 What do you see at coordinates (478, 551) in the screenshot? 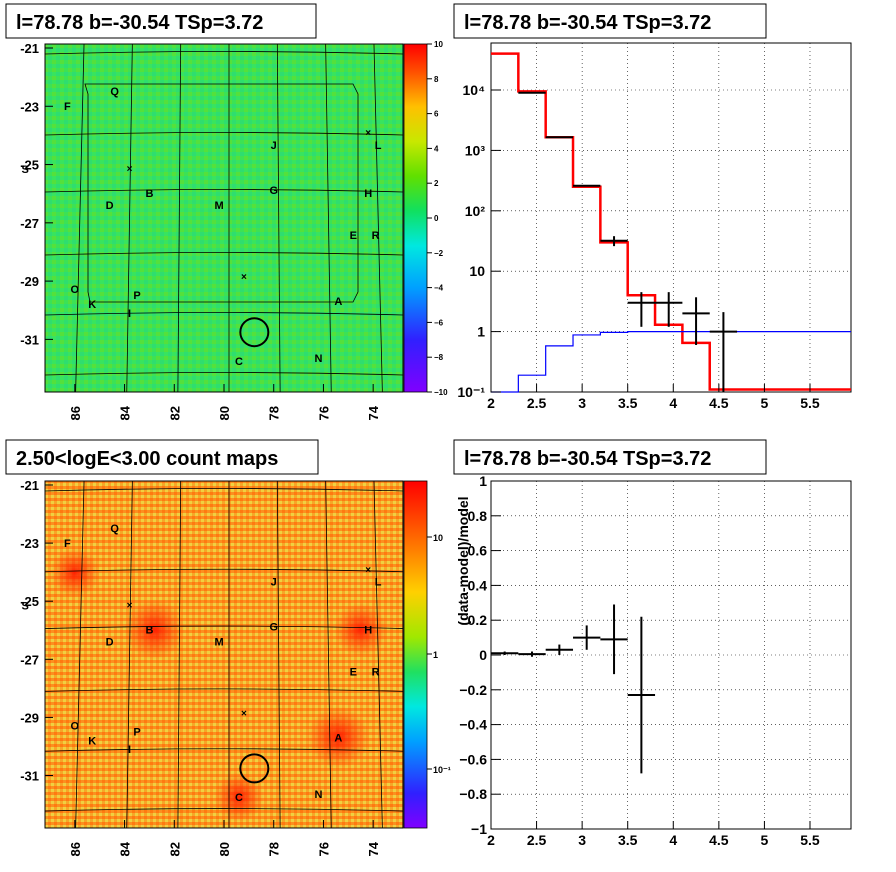
I see `y-tick-label: 0.6` at bounding box center [478, 551].